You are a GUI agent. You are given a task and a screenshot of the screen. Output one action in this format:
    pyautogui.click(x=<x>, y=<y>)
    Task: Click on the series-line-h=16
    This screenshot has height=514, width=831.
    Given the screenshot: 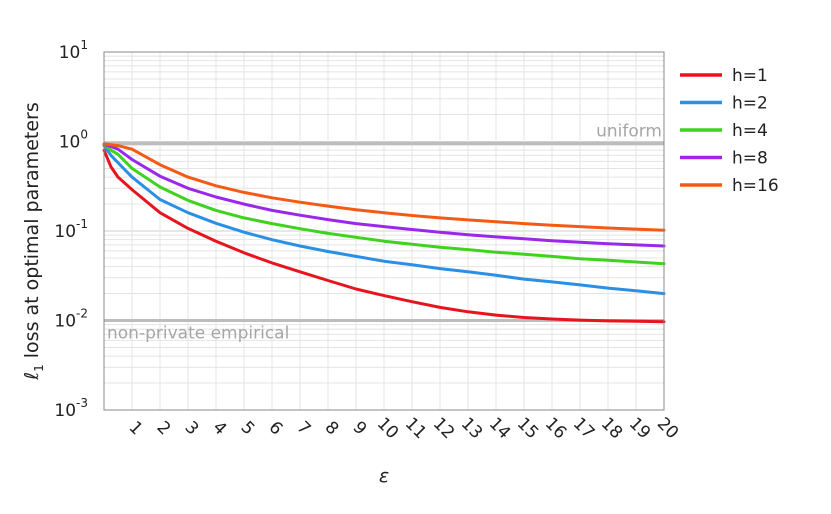 What is the action you would take?
    pyautogui.click(x=384, y=187)
    